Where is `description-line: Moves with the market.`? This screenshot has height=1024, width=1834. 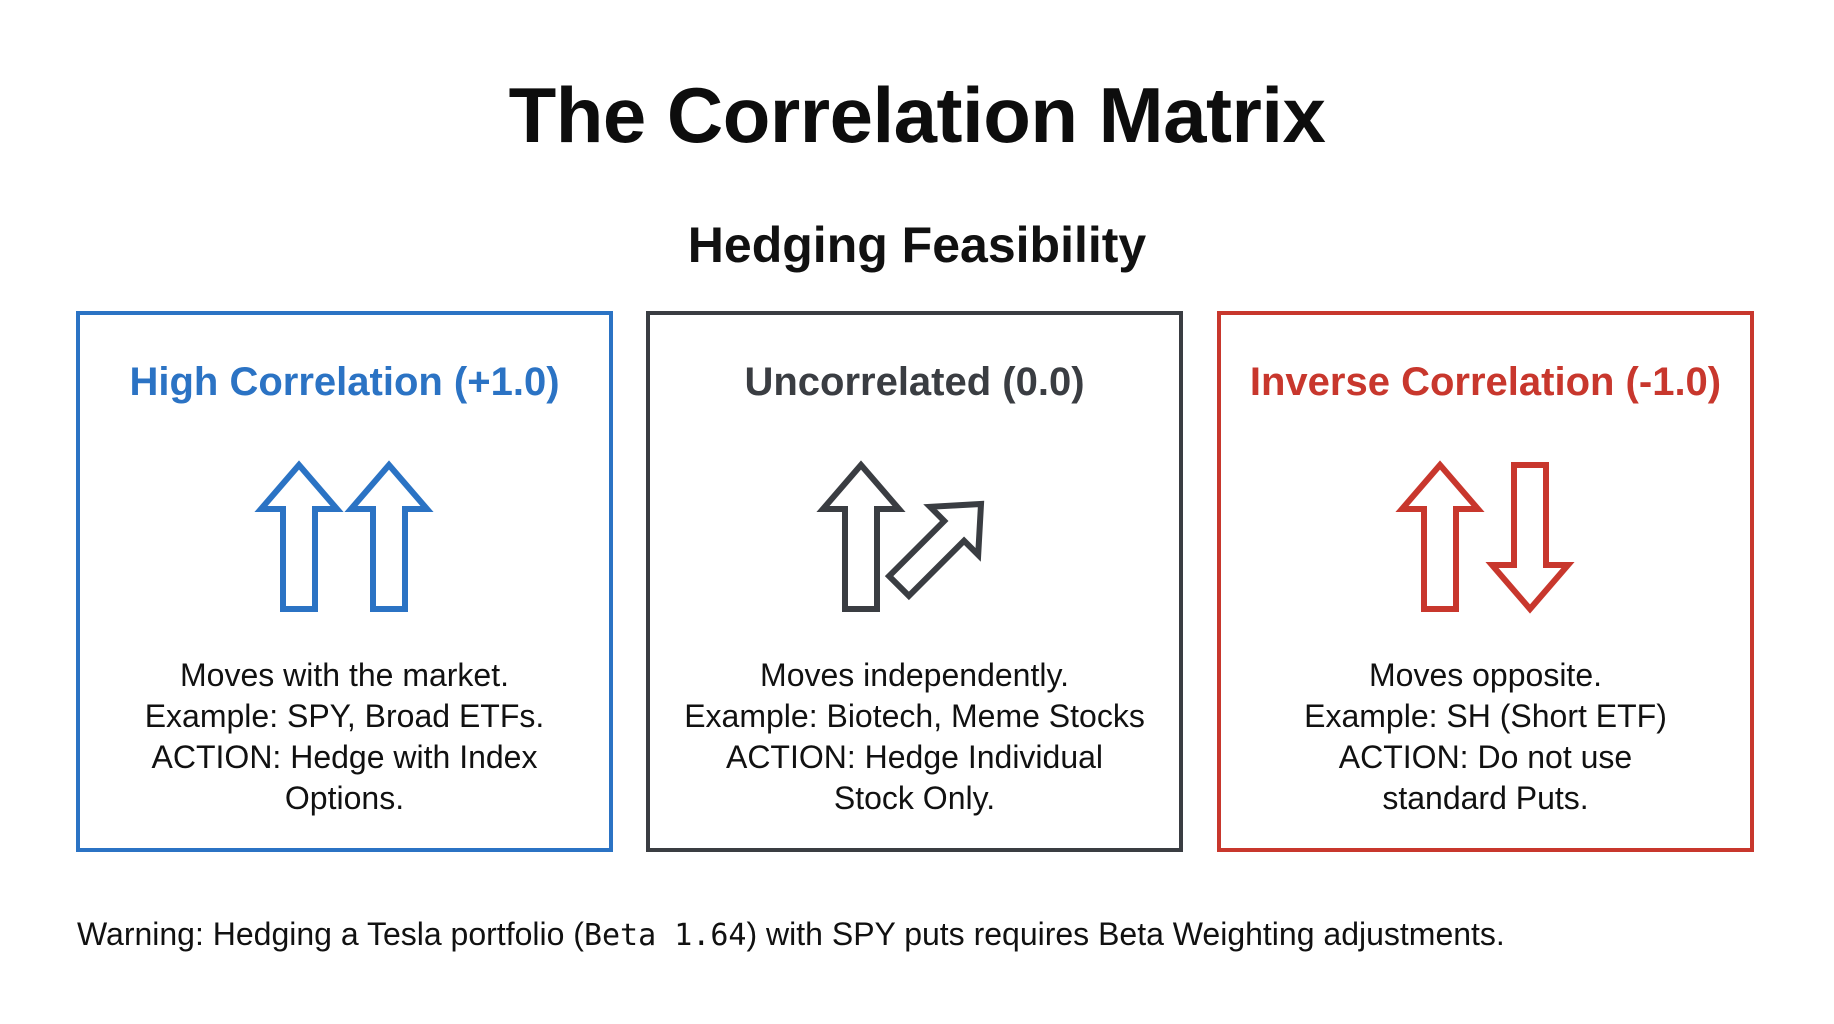 description-line: Moves with the market. is located at coordinates (344, 675).